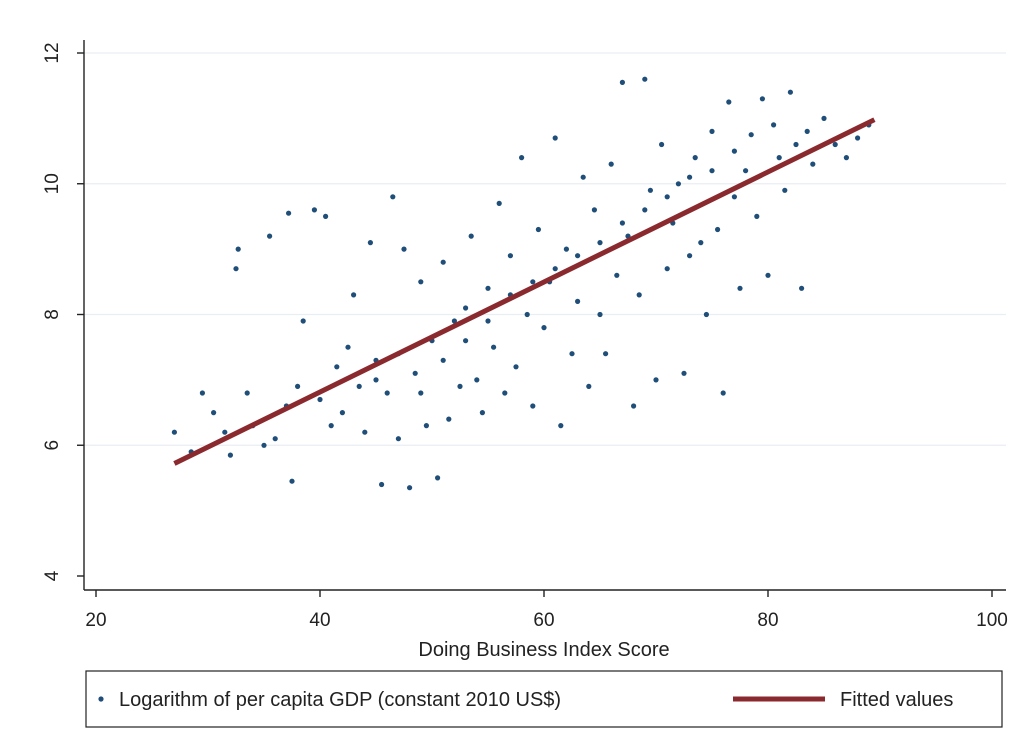  I want to click on x-tick-labels: 20 40 60 80 100, so click(546, 620).